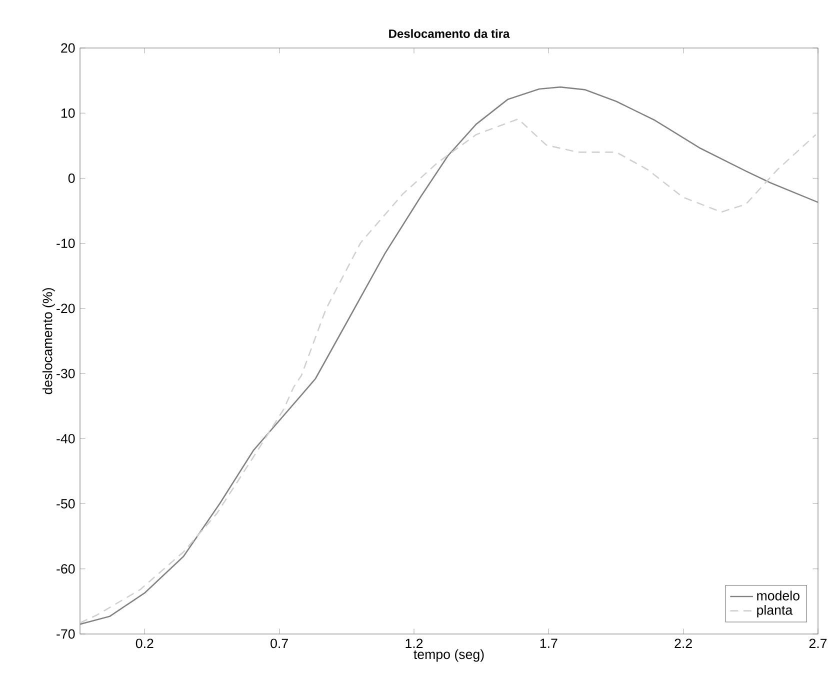 Image resolution: width=828 pixels, height=698 pixels. What do you see at coordinates (65, 439) in the screenshot?
I see `y-tick-label: -40` at bounding box center [65, 439].